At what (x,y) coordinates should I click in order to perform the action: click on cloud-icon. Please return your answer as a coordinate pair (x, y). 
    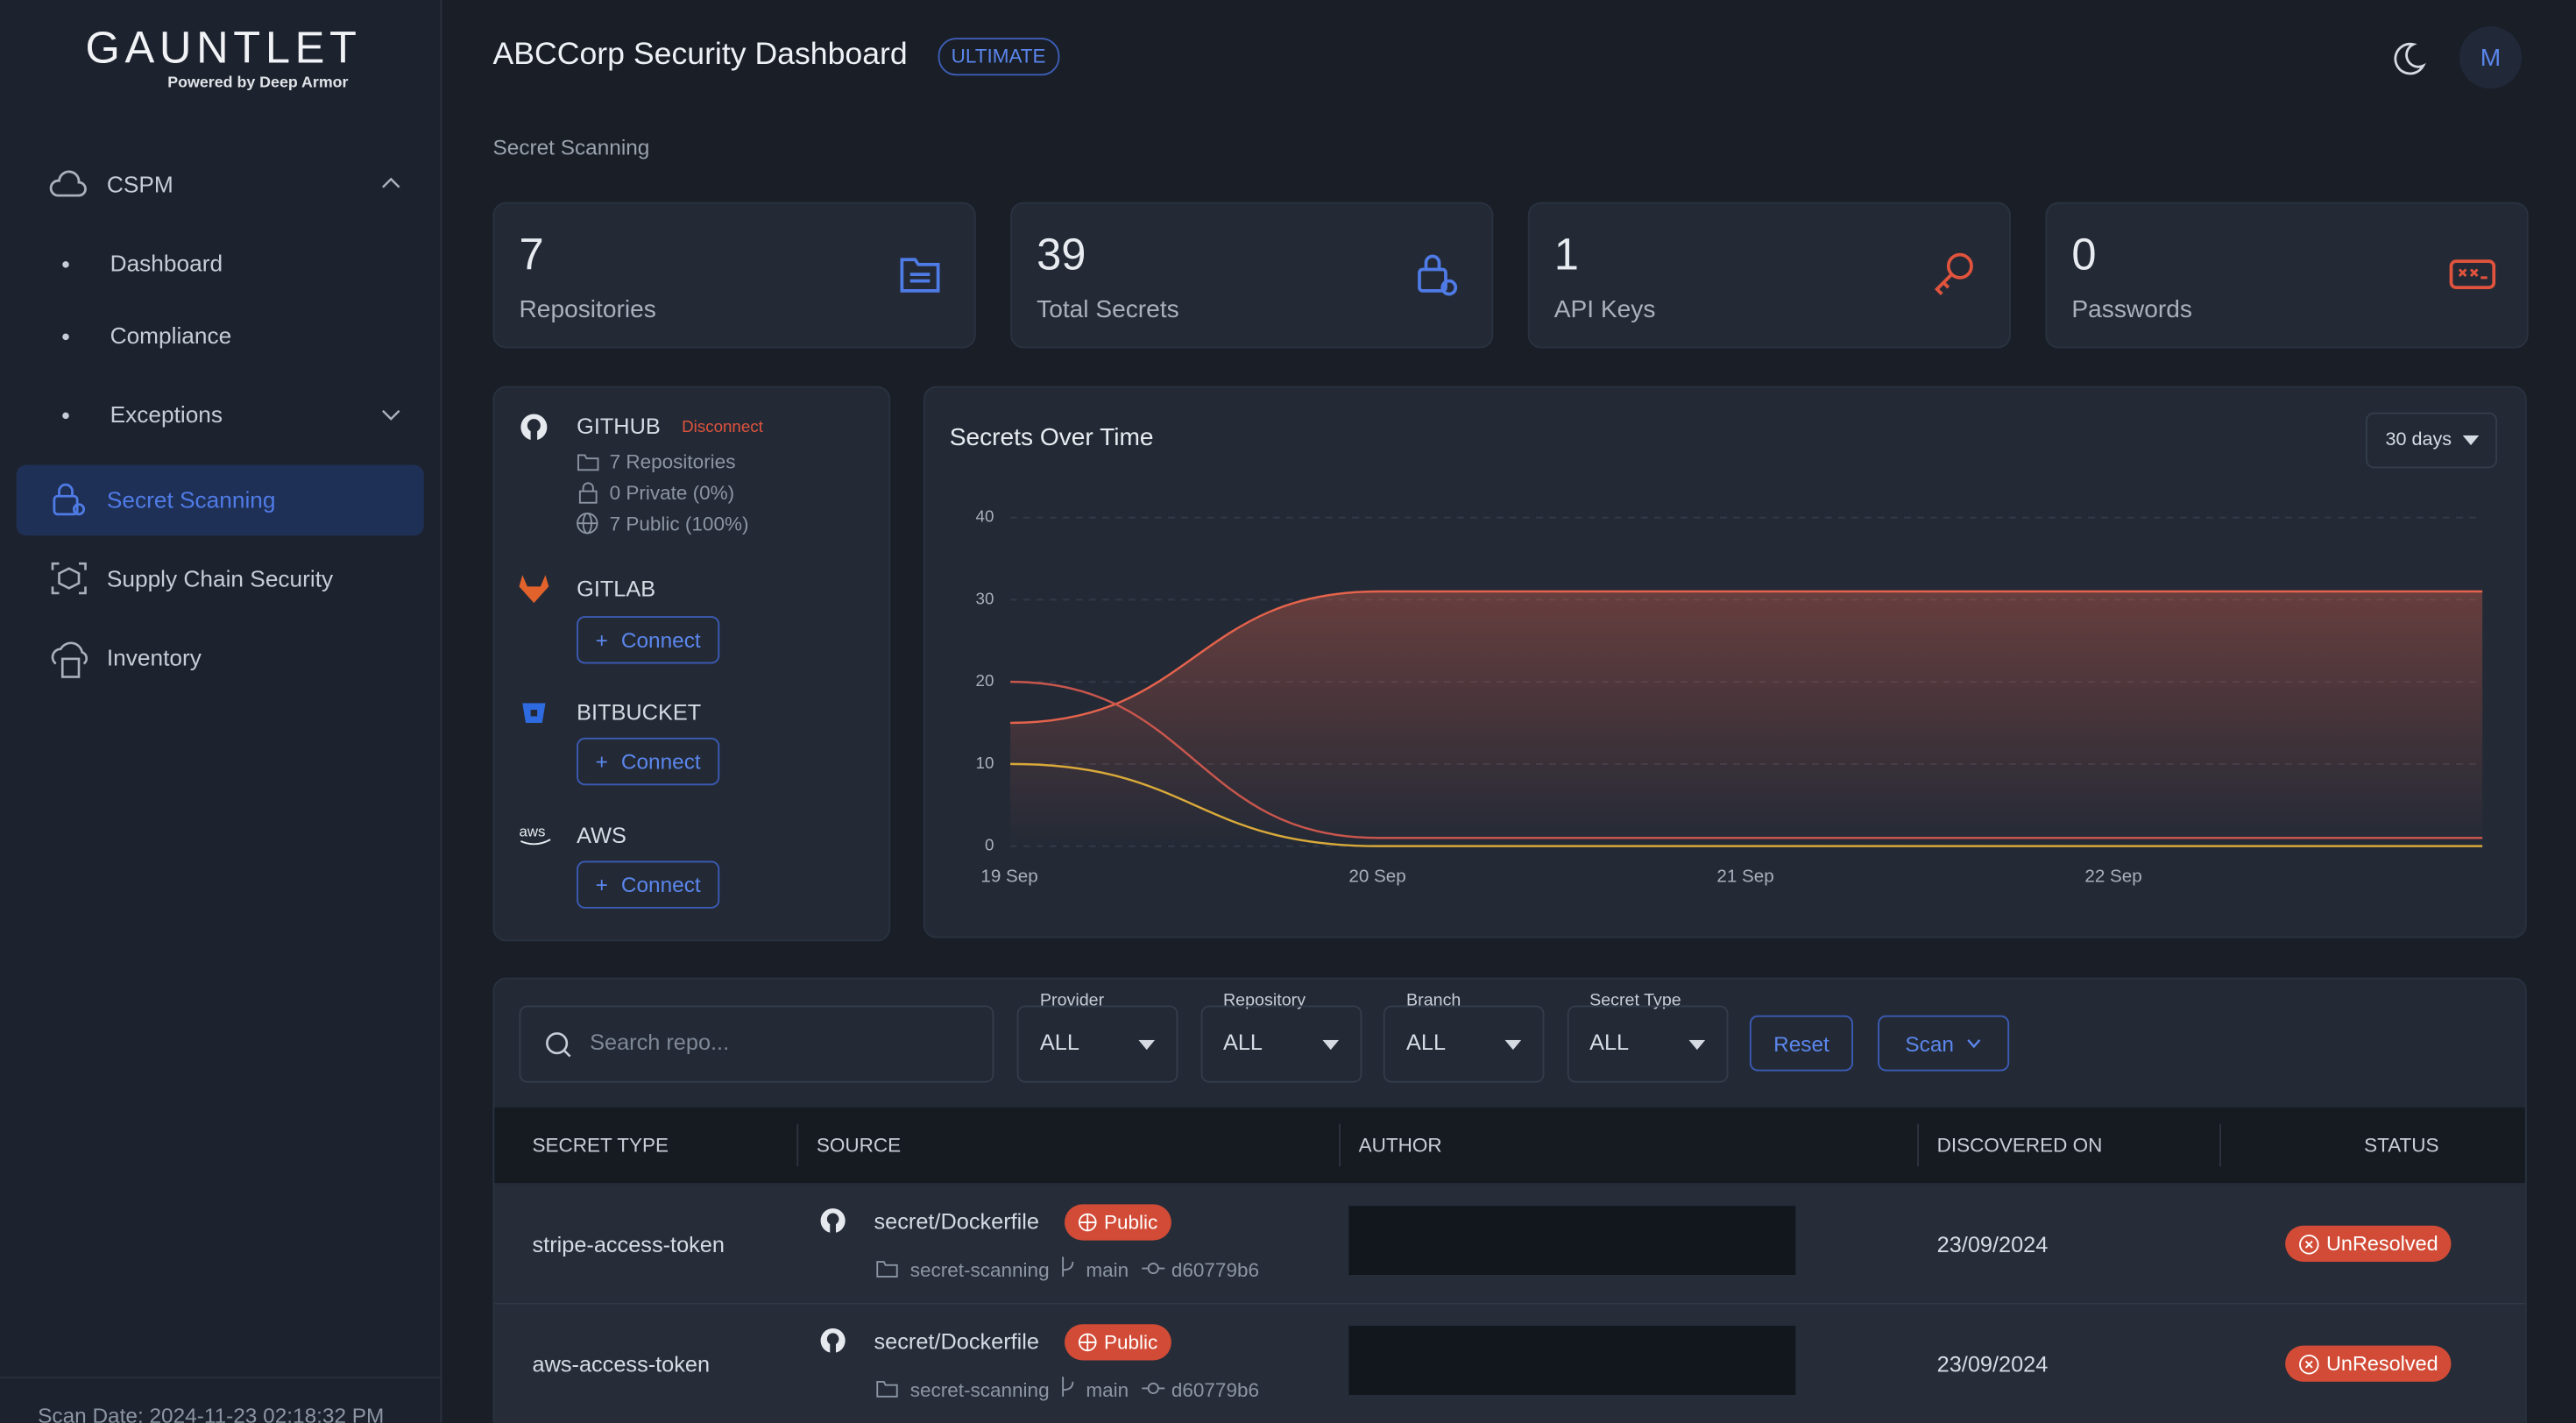
    Looking at the image, I should click on (68, 183).